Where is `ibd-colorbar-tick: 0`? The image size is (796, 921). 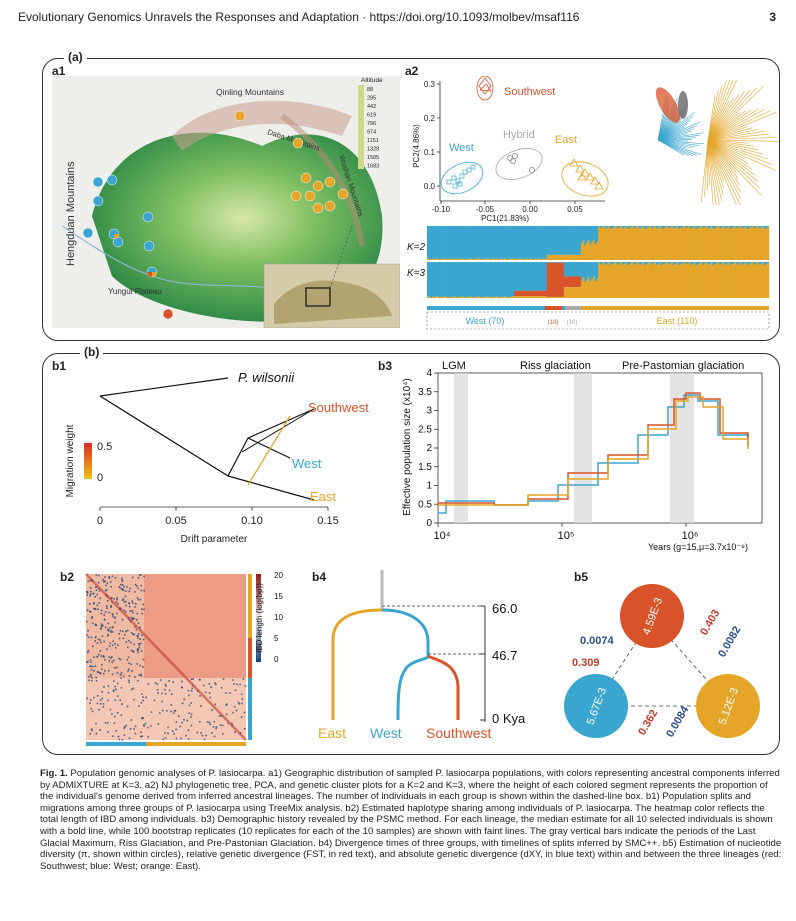
ibd-colorbar-tick: 0 is located at coordinates (276, 659).